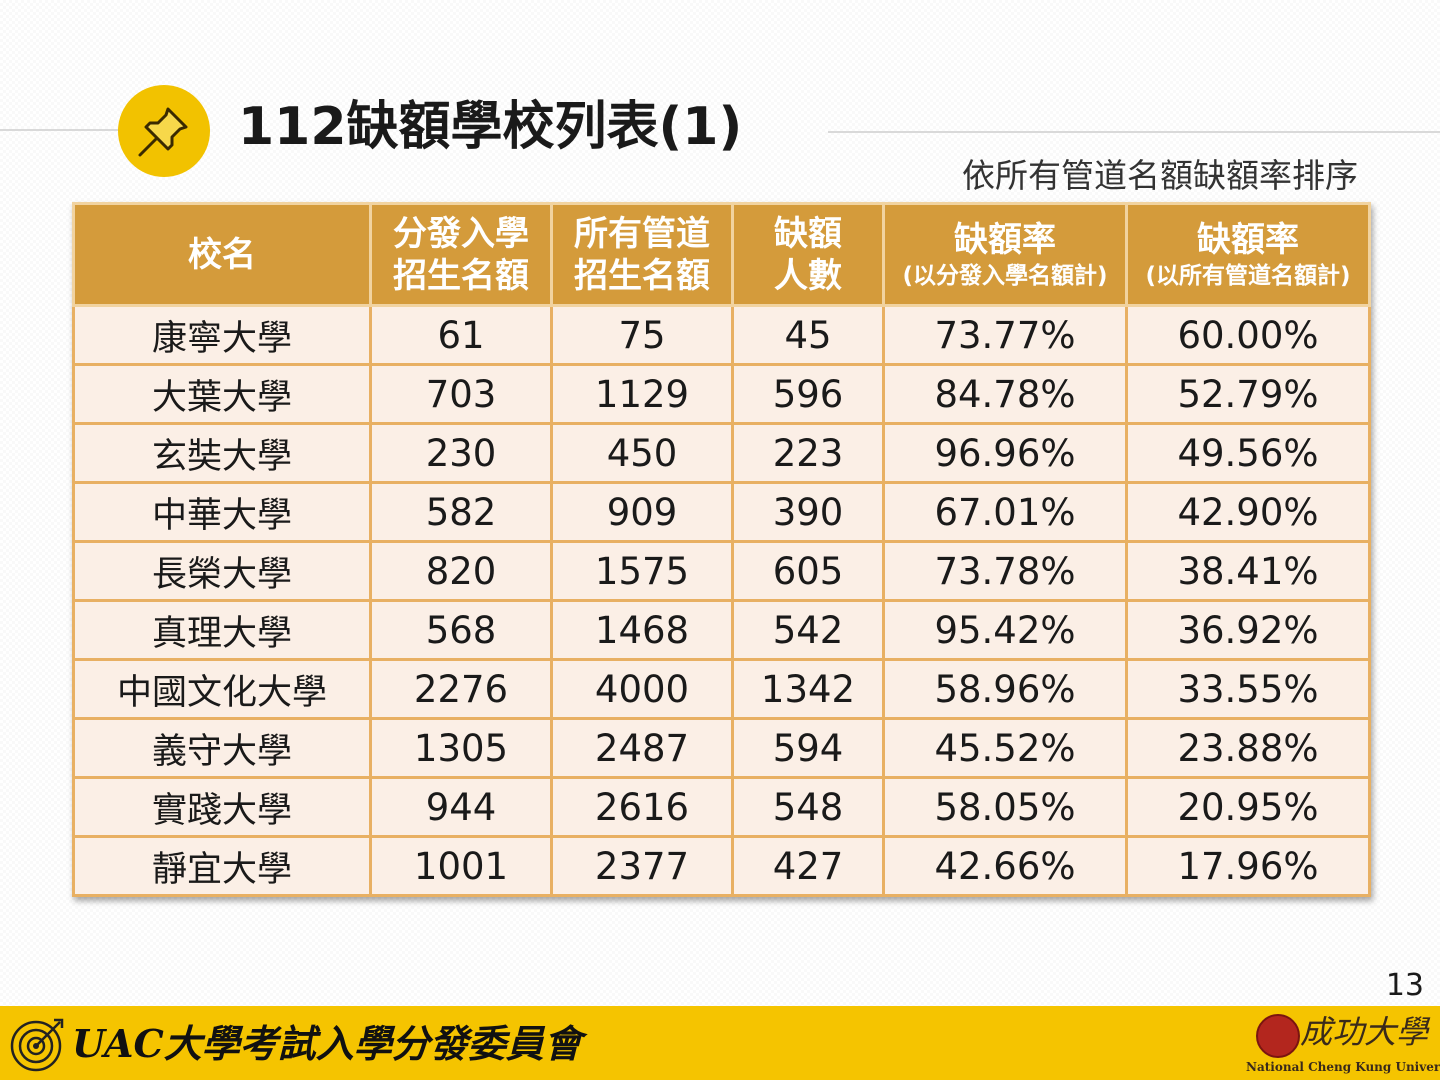 The image size is (1440, 1080). What do you see at coordinates (461, 630) in the screenshot?
I see `value-cell: 568` at bounding box center [461, 630].